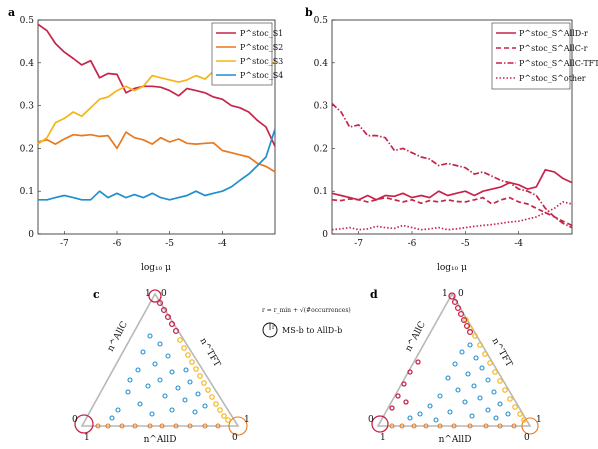 Image resolution: width=598 pixels, height=449 pixels. I want to click on plot-b-ytick-label: 0.1, so click(321, 192).